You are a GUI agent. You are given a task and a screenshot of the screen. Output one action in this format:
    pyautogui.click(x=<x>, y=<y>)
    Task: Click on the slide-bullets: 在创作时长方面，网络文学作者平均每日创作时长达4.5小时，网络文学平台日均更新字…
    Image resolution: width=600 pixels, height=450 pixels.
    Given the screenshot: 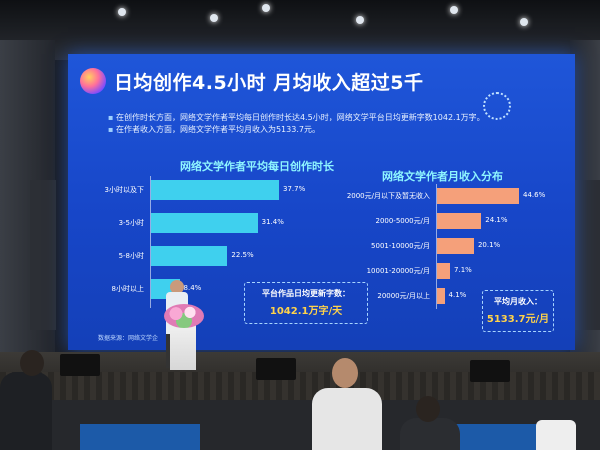 What is the action you would take?
    pyautogui.click(x=296, y=124)
    